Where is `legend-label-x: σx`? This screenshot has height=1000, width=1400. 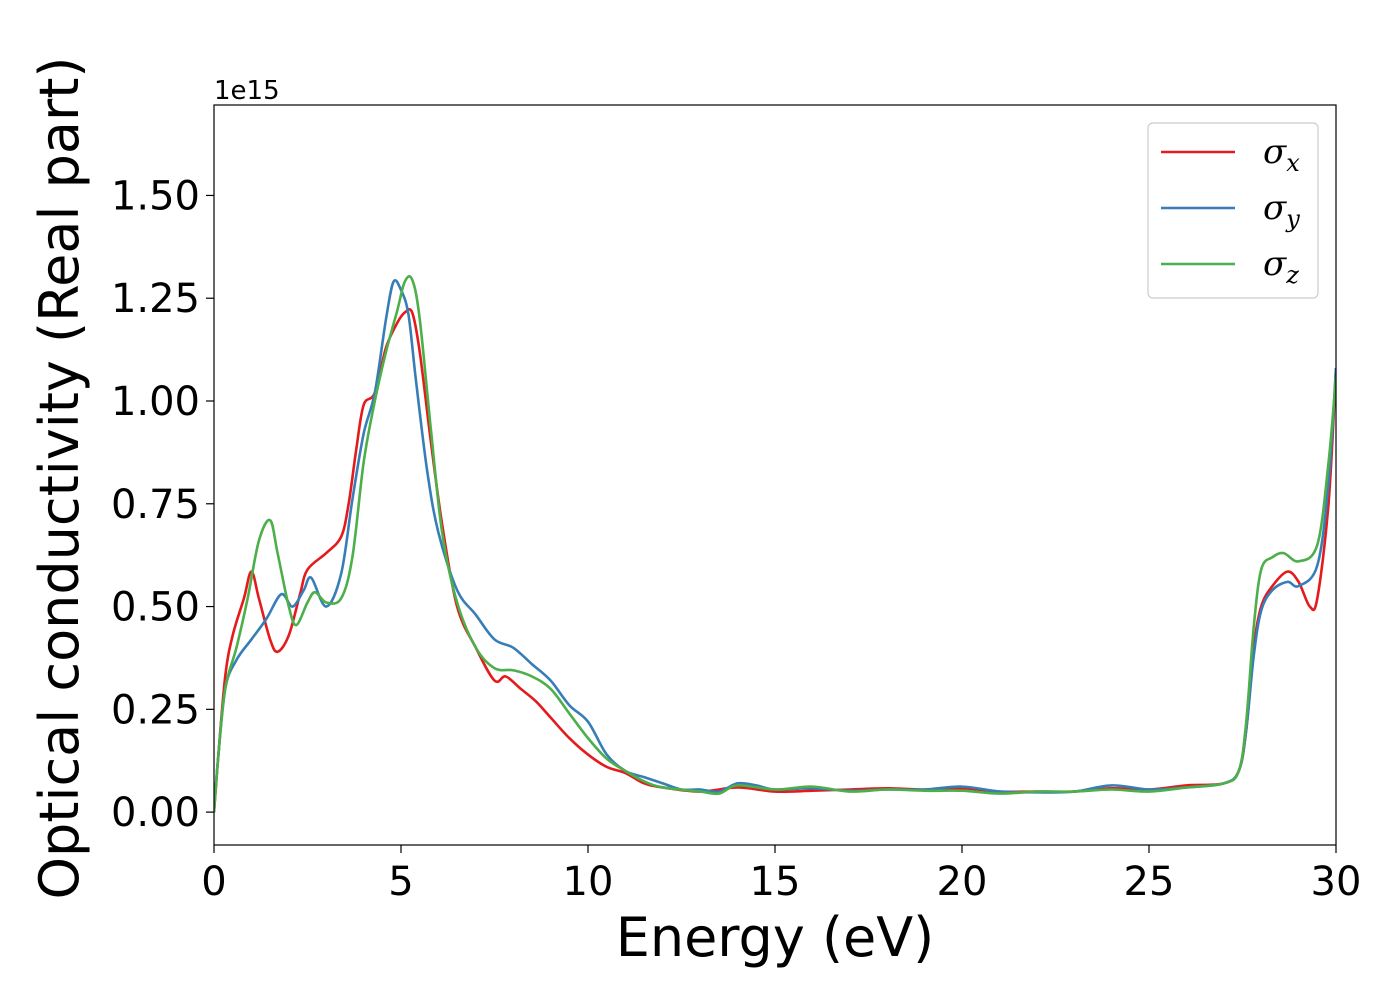 legend-label-x: σx is located at coordinates (1281, 154).